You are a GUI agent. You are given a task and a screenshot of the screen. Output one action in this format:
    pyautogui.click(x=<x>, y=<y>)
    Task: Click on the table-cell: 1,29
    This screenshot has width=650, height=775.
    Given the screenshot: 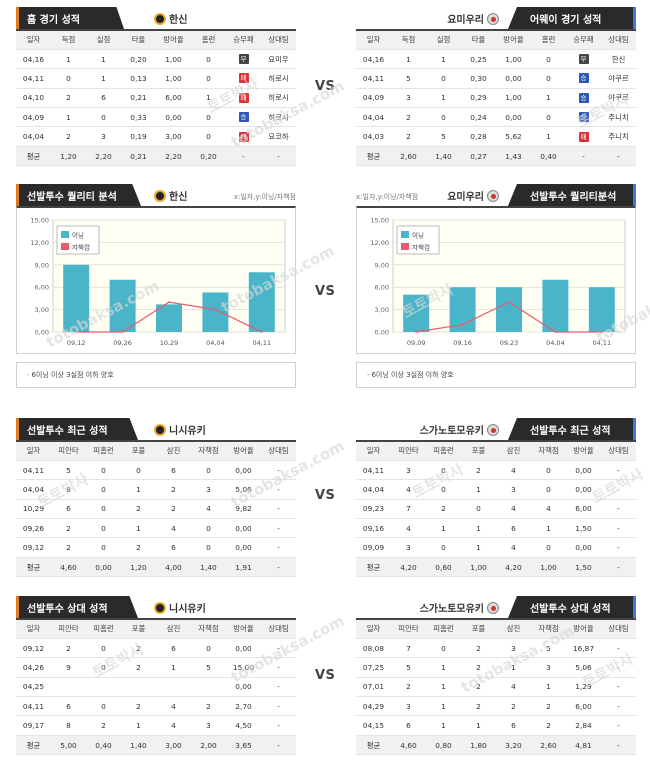 What is the action you would take?
    pyautogui.click(x=583, y=687)
    